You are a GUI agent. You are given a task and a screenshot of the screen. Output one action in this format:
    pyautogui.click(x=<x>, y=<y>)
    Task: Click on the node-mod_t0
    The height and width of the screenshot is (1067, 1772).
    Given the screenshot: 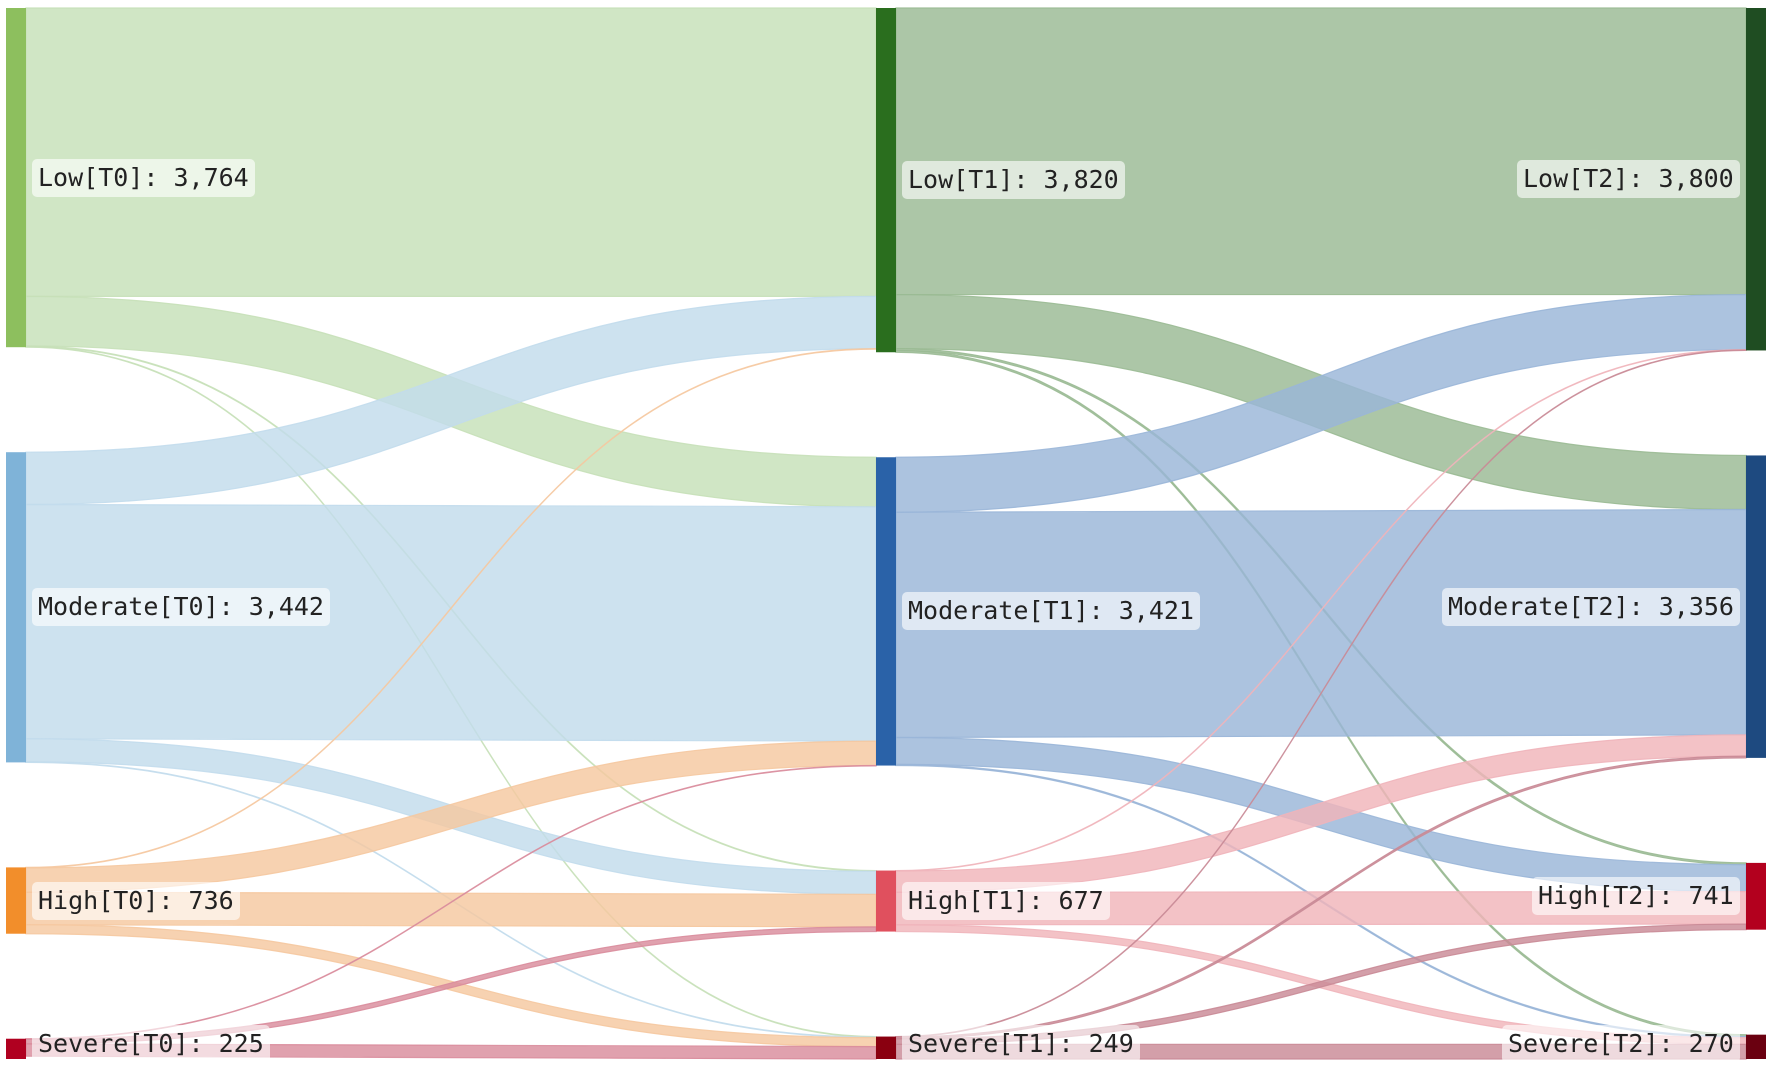 What is the action you would take?
    pyautogui.click(x=16, y=607)
    